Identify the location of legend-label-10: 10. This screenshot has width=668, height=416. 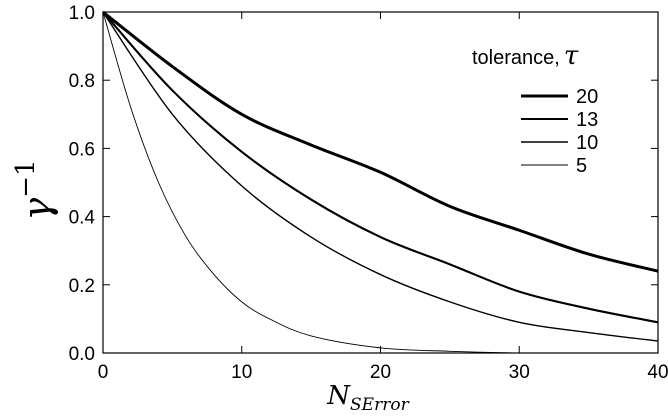
(587, 143).